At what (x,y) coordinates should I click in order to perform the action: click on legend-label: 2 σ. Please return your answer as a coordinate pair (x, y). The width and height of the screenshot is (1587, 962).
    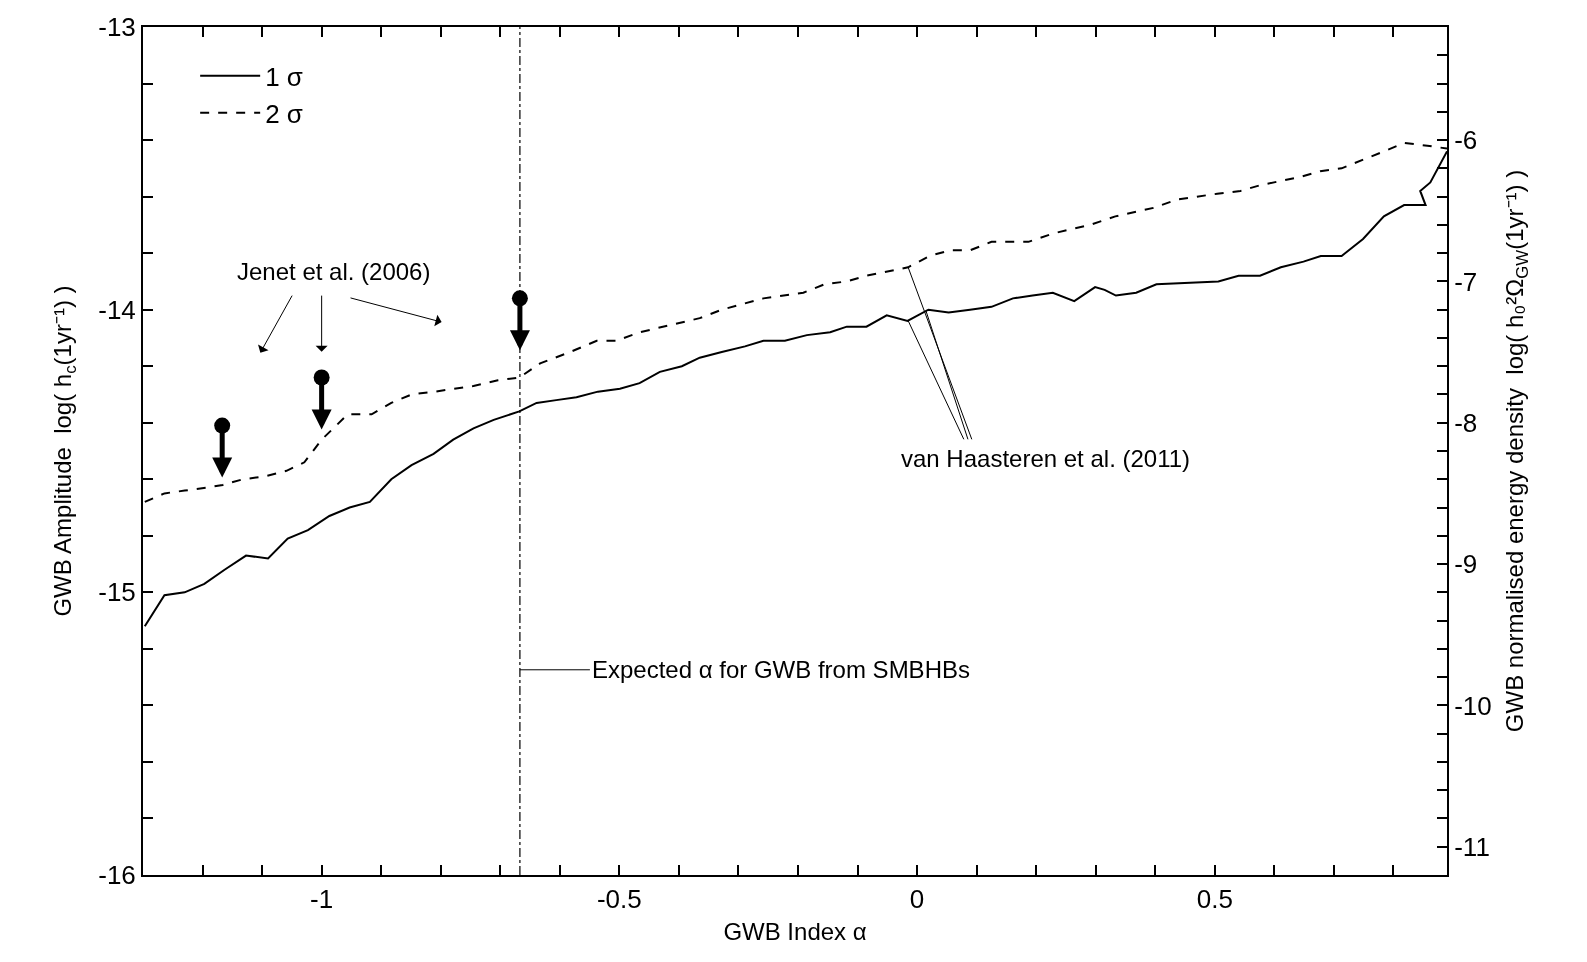
    Looking at the image, I should click on (284, 113).